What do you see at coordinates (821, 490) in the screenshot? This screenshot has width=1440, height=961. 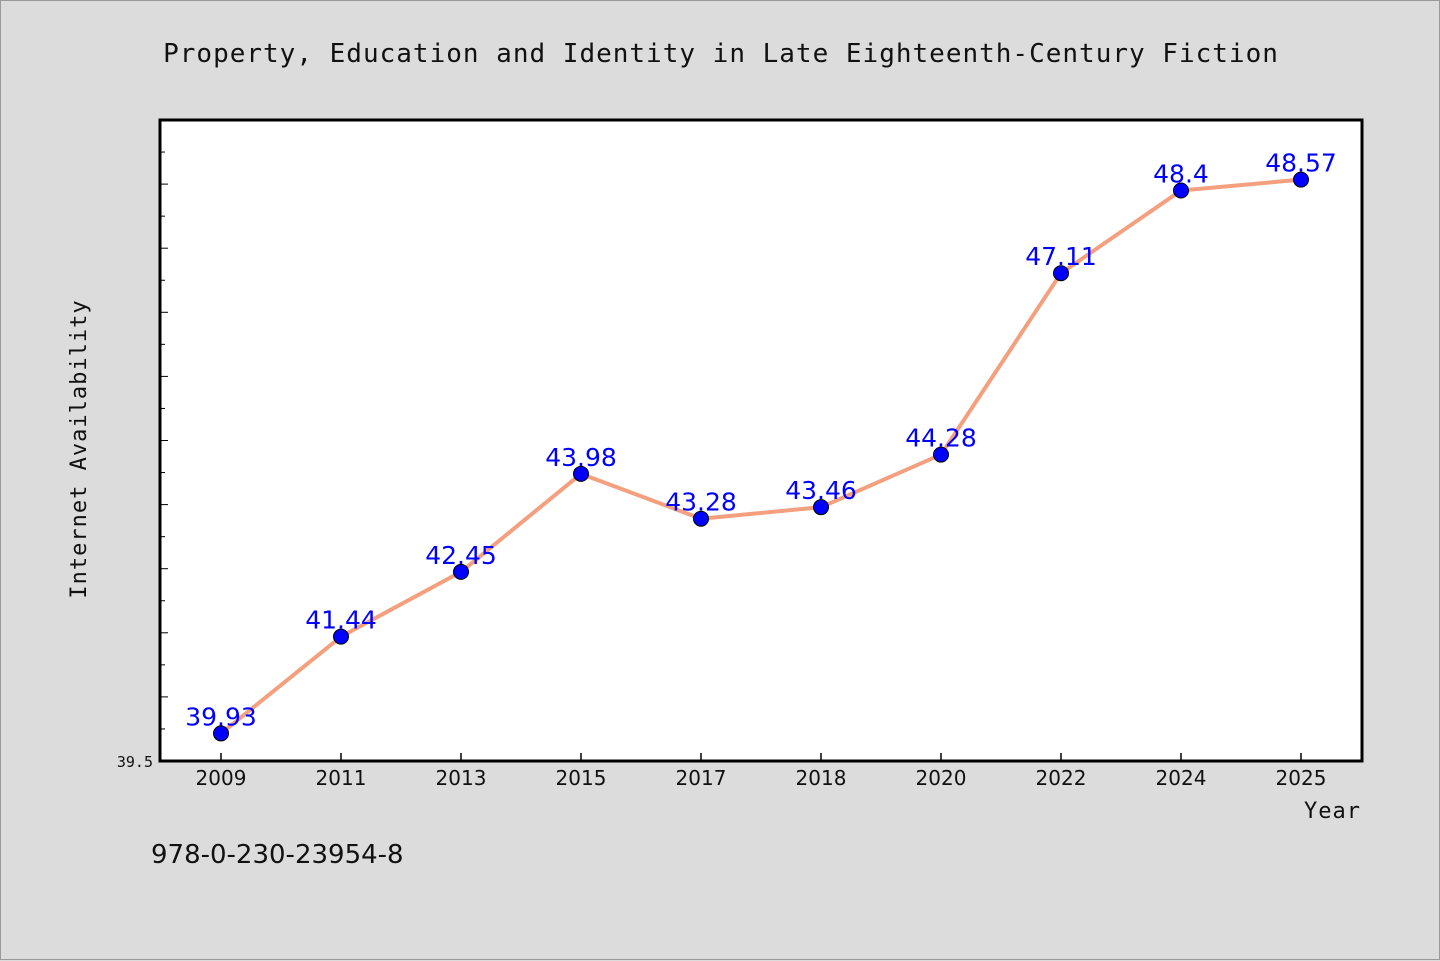 I see `data-label: 43.46` at bounding box center [821, 490].